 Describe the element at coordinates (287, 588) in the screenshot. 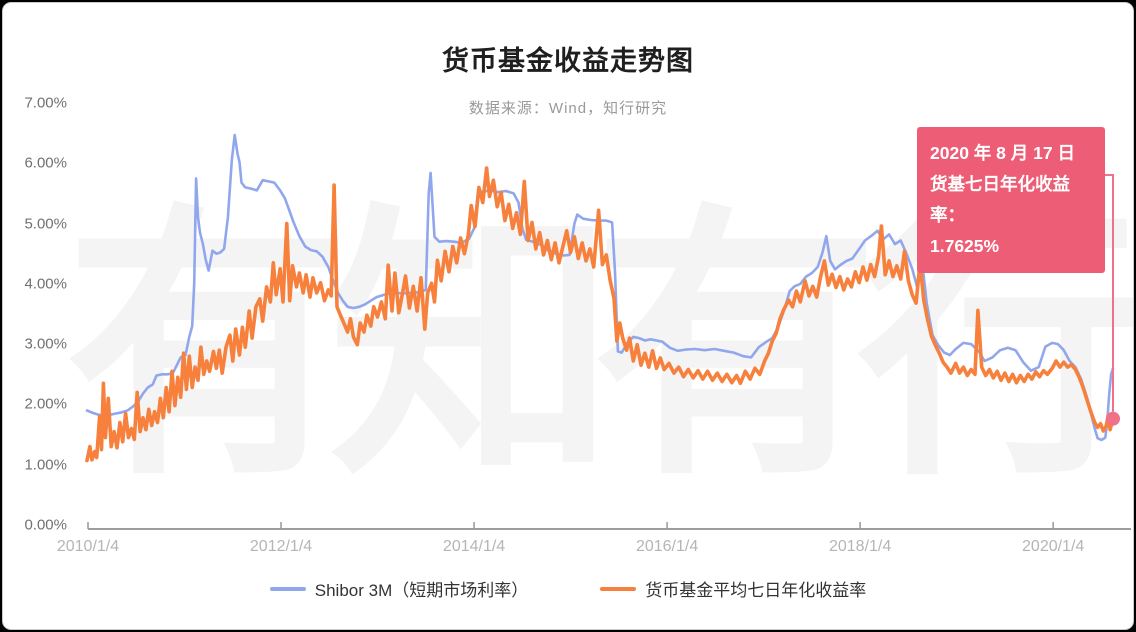

I see `legend-swatch-shibor-3m` at that location.